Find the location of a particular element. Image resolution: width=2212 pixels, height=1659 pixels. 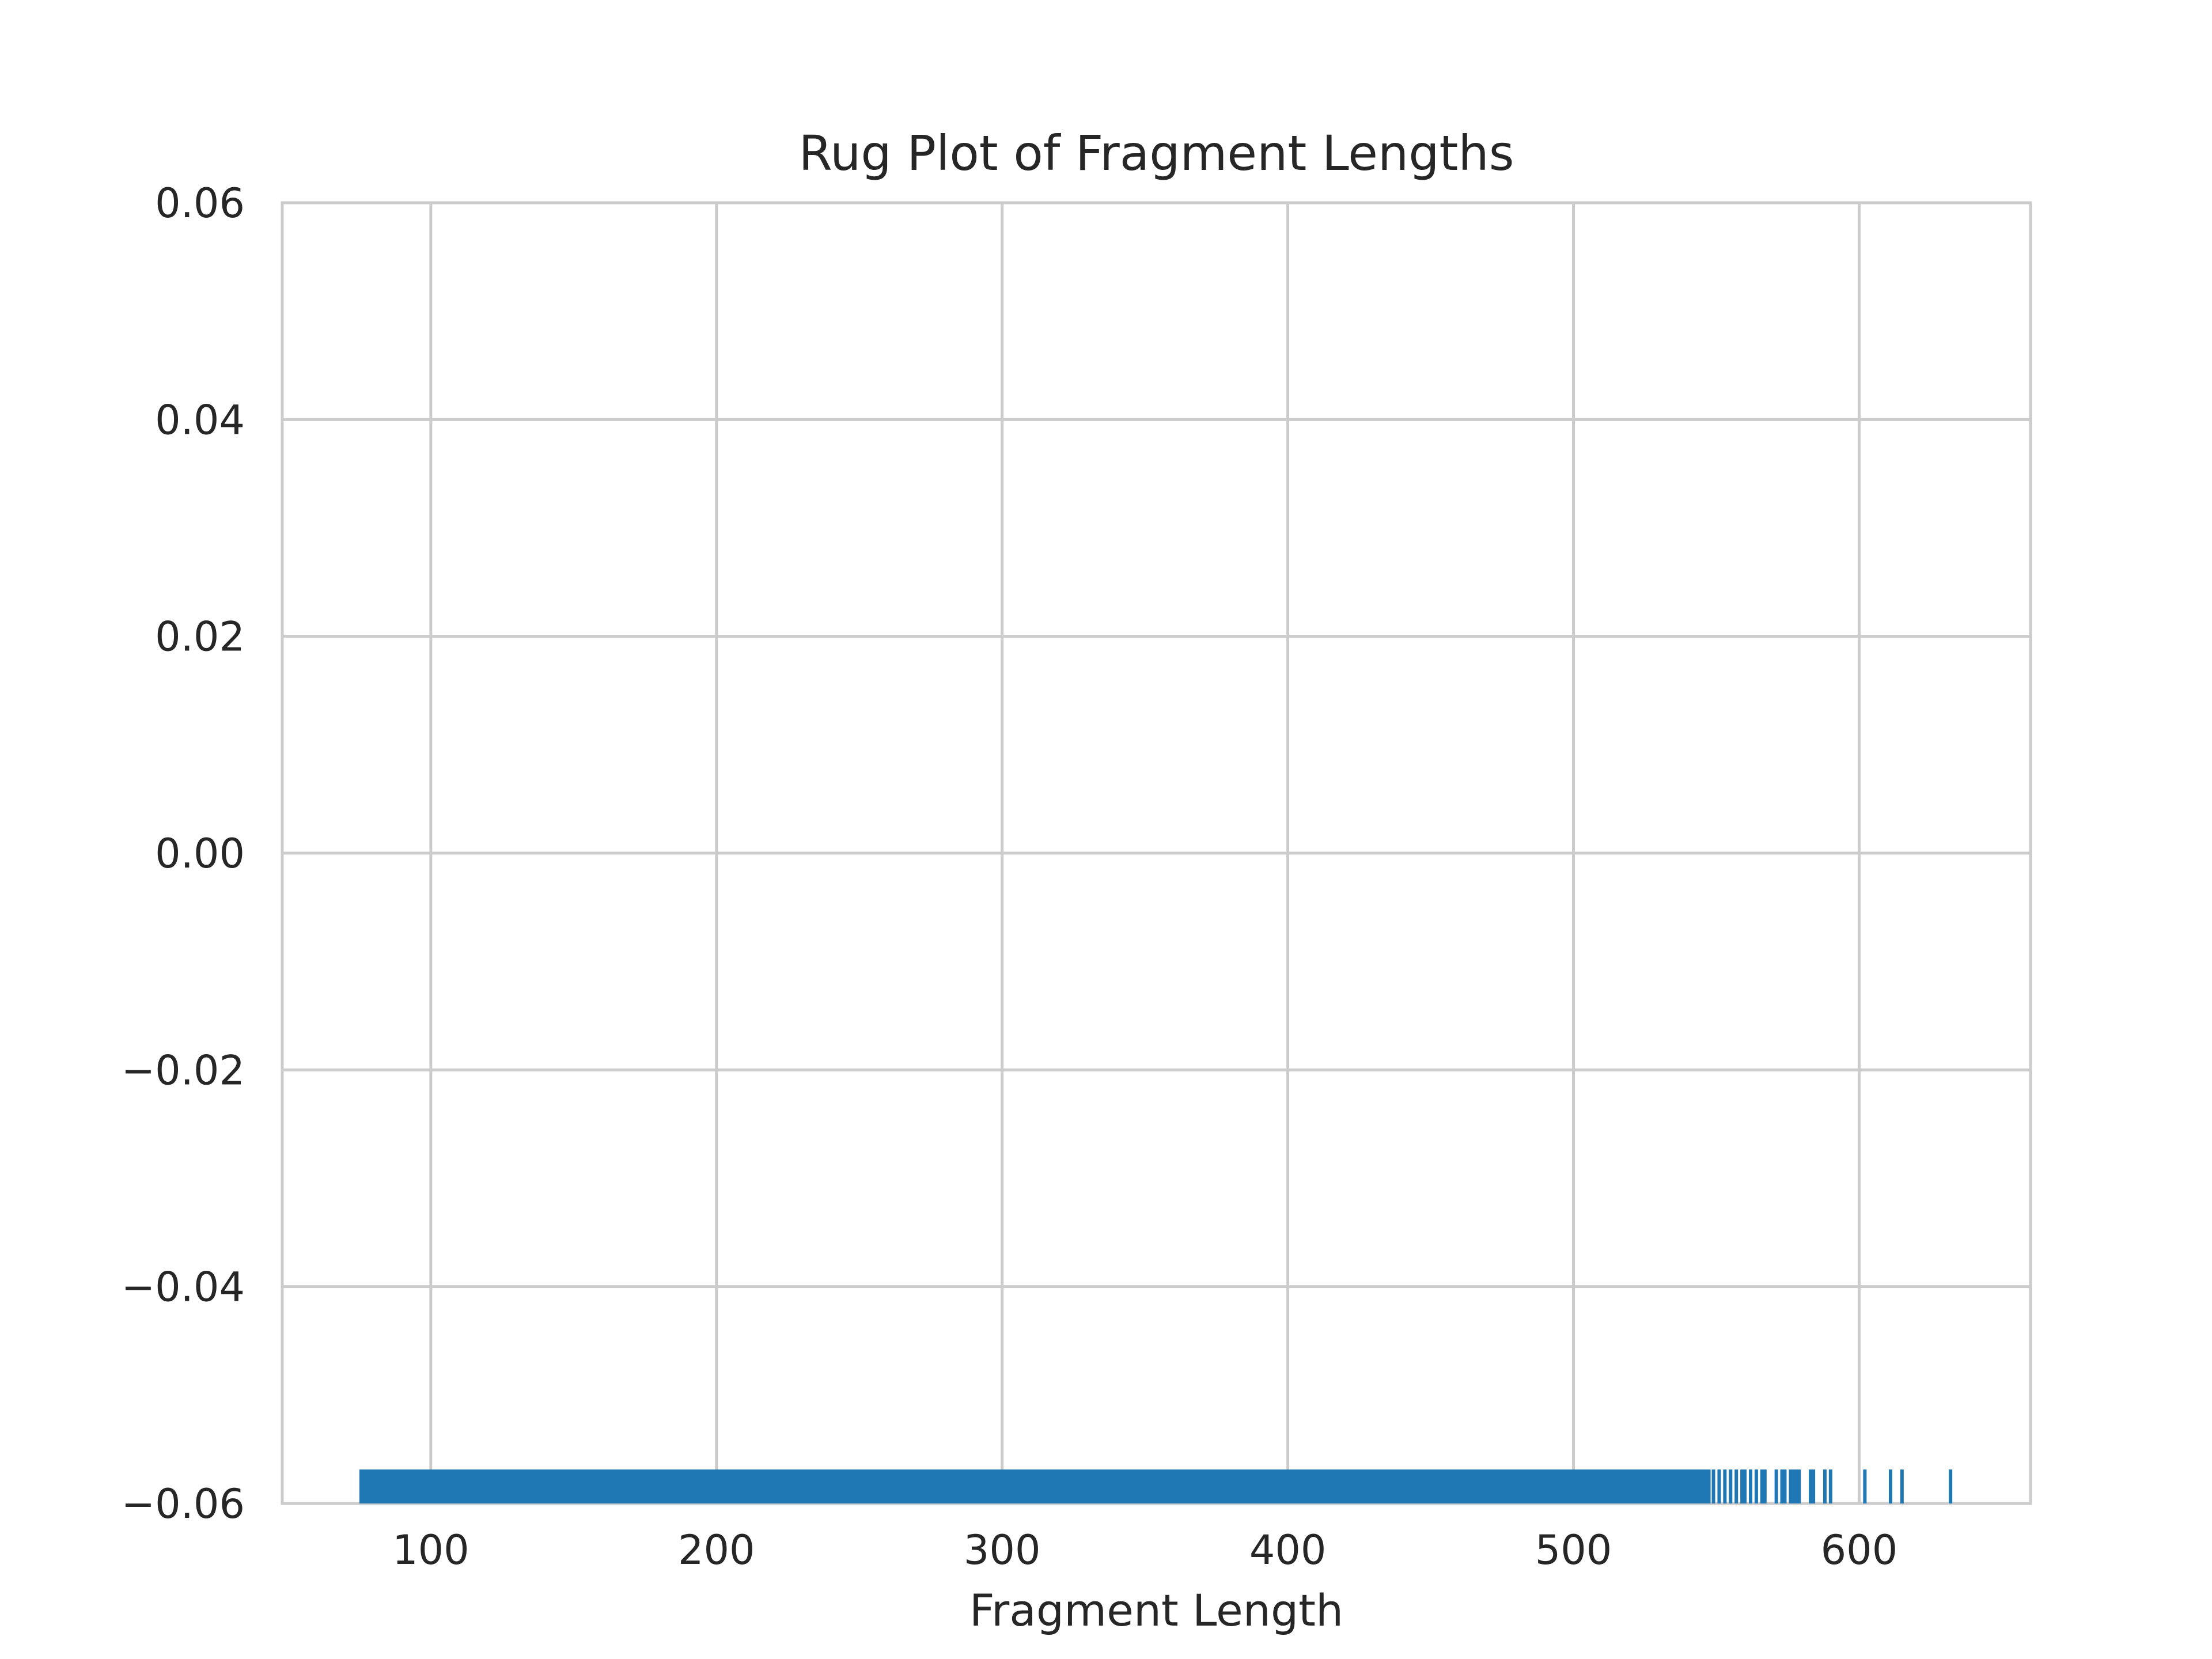

x-tick-label: 200 is located at coordinates (716, 1550).